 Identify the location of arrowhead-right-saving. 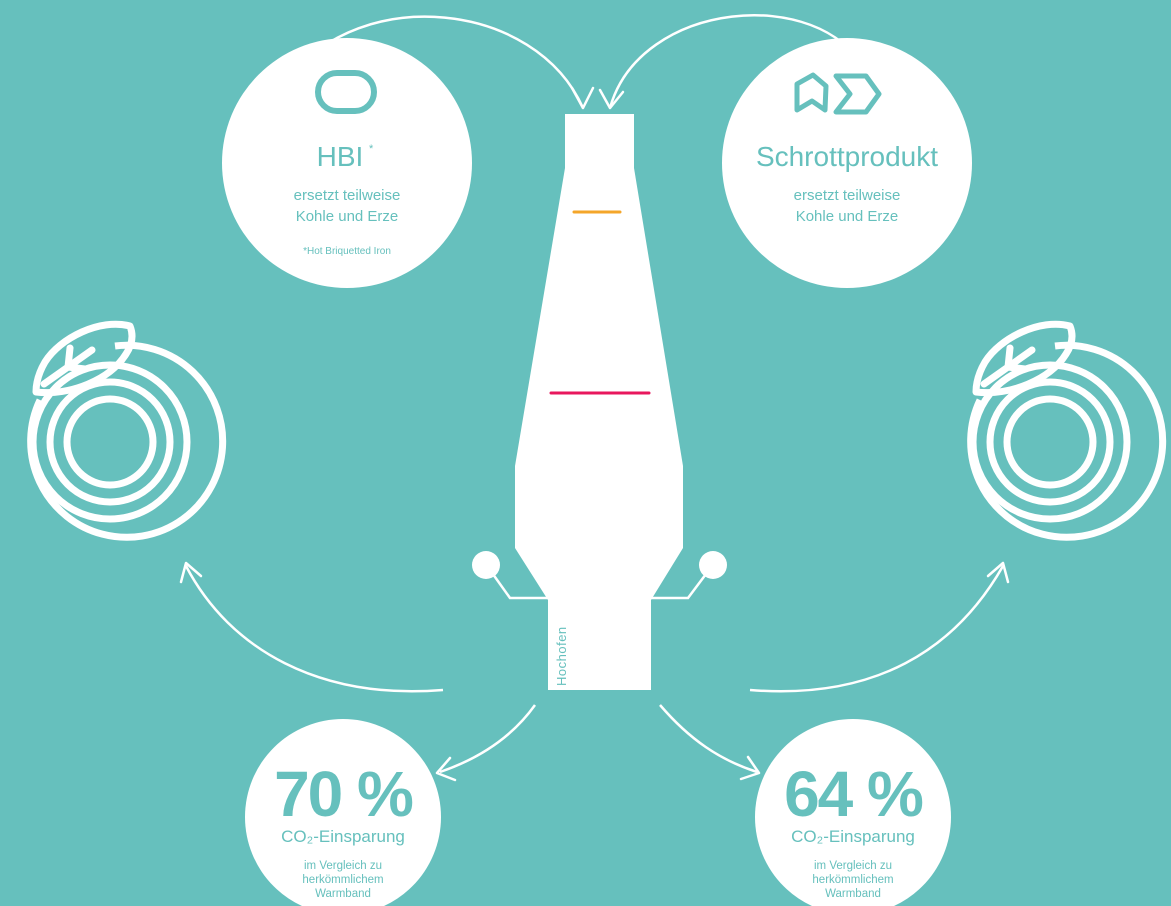
(750, 768).